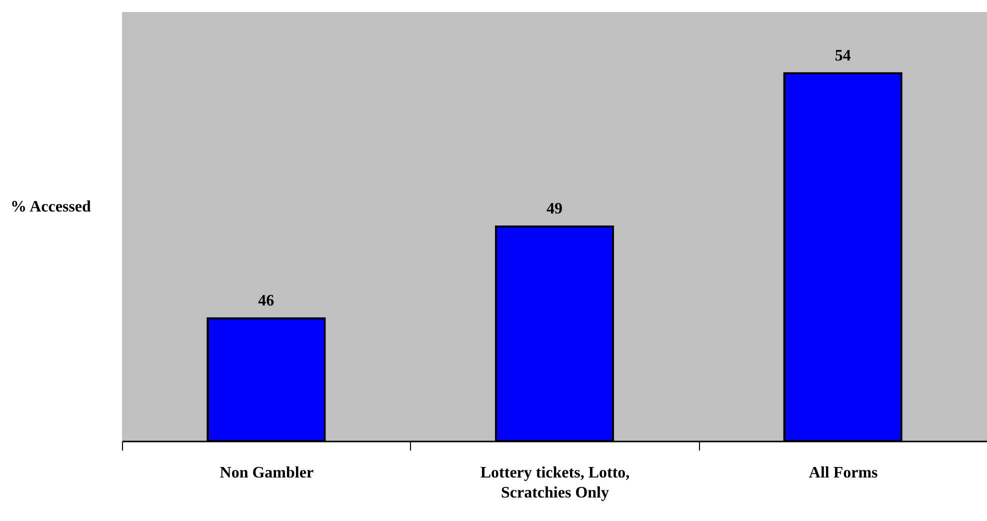 The width and height of the screenshot is (987, 521). I want to click on x-tick-label: Non Gambler, so click(267, 473).